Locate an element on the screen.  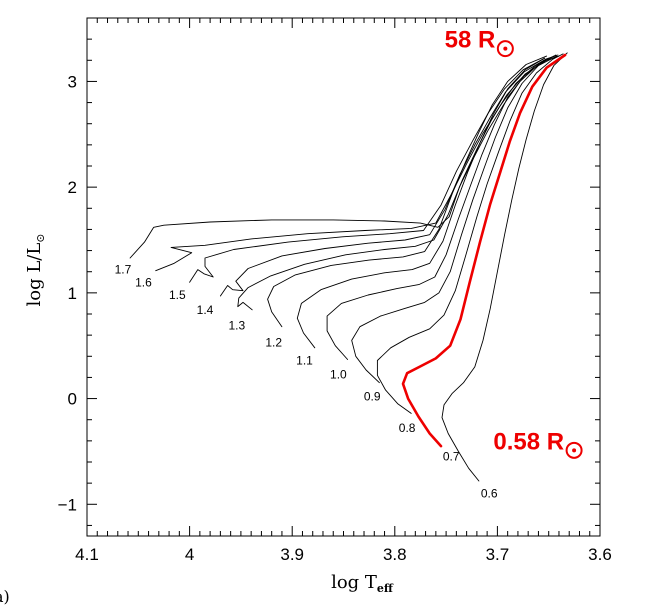
track-0.6 is located at coordinates (504, 267).